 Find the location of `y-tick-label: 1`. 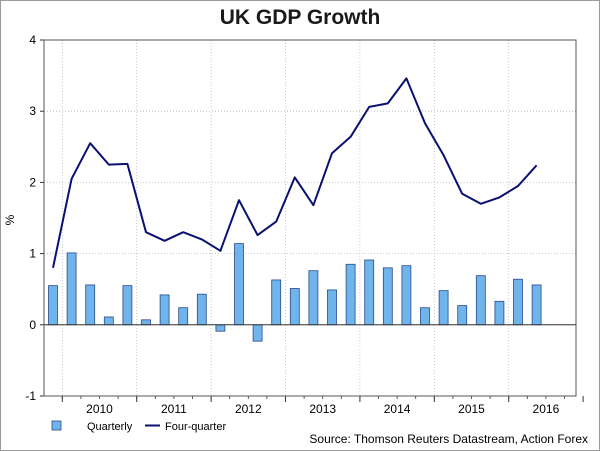

y-tick-label: 1 is located at coordinates (32, 254).